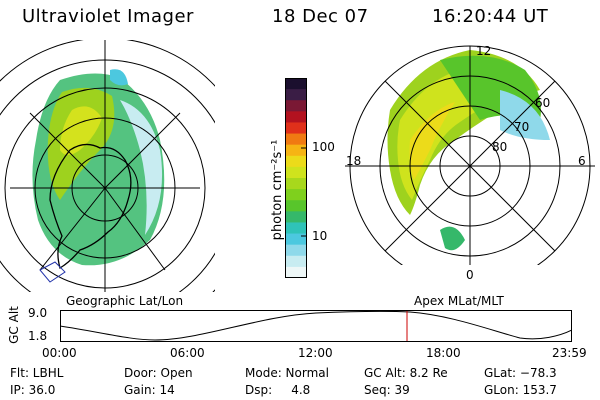 The width and height of the screenshot is (600, 400). I want to click on colorbar-tick-10: 10, so click(320, 236).